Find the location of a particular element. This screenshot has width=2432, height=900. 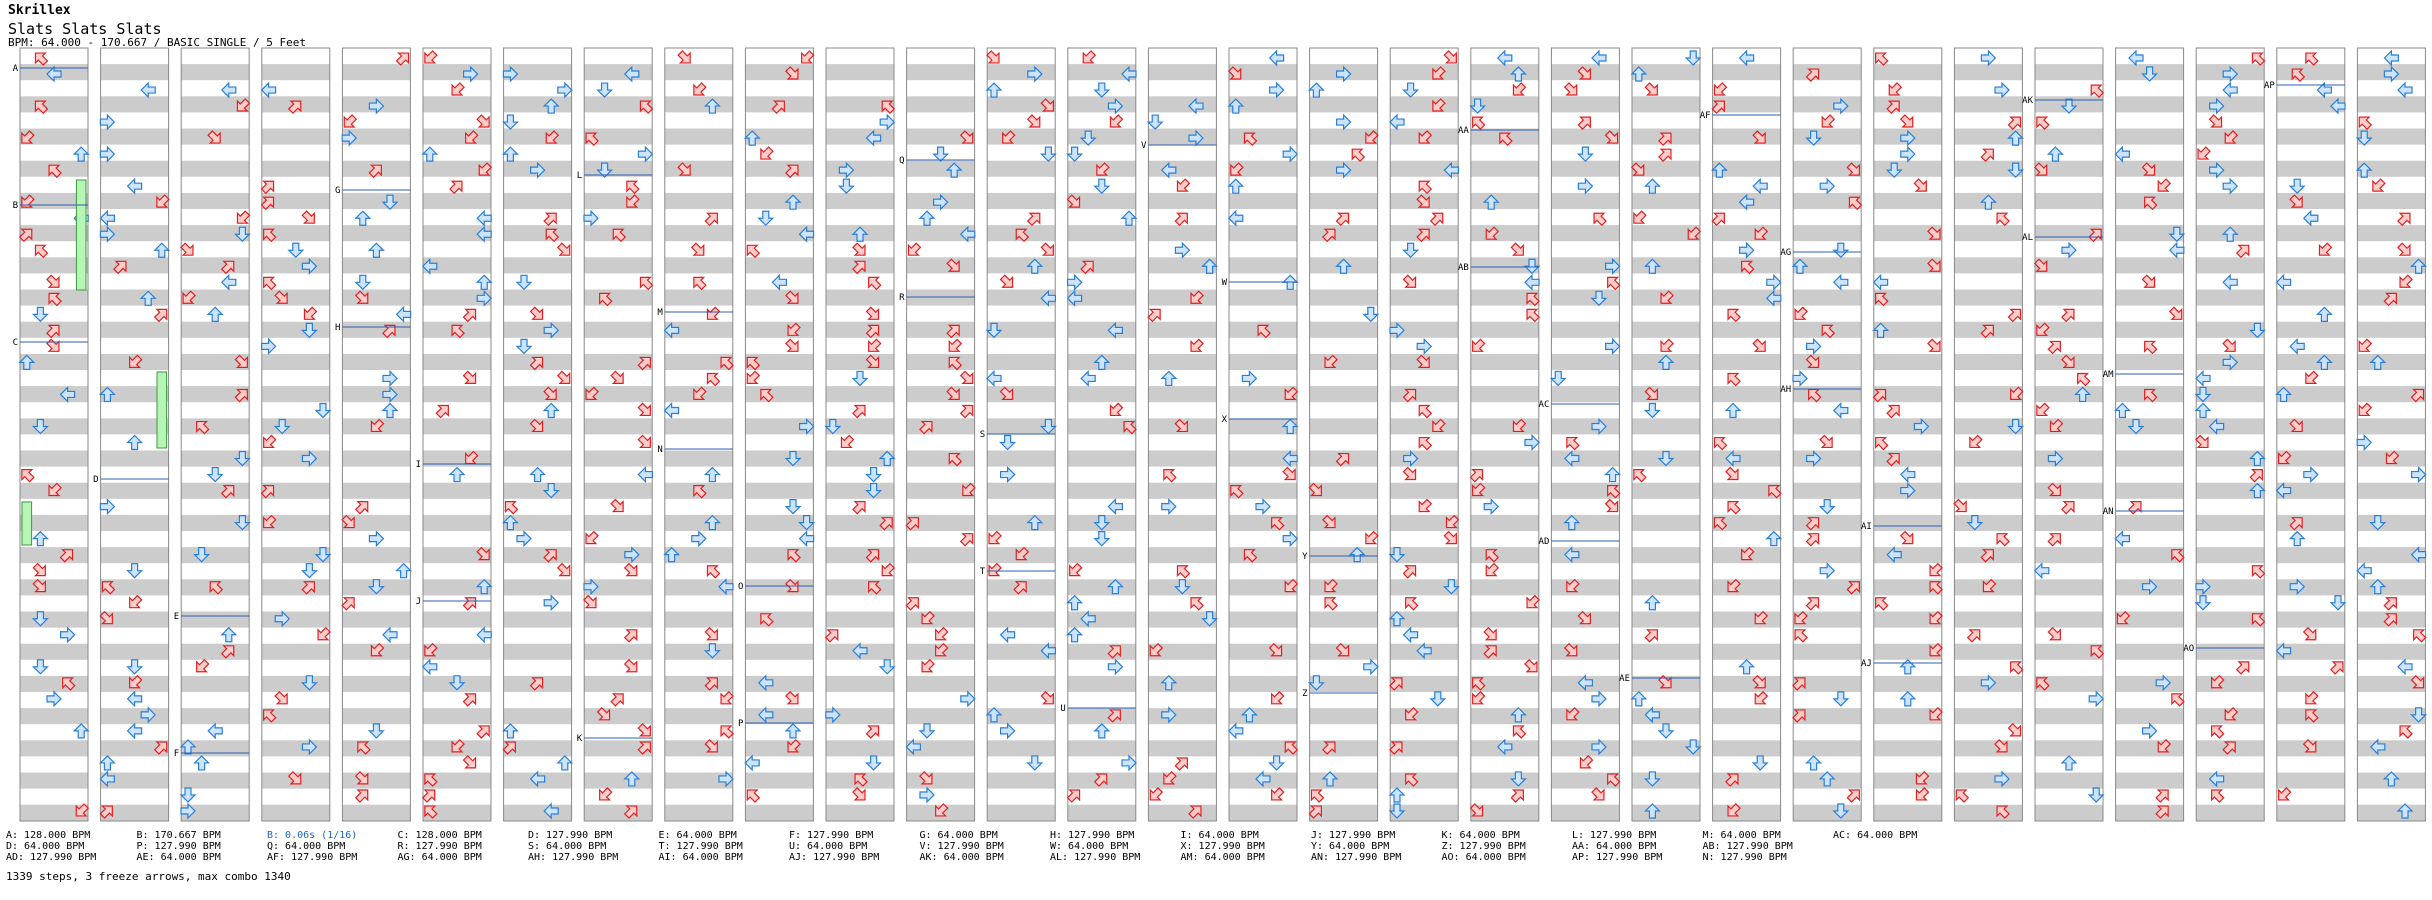

chart-column is located at coordinates (1102, 434).